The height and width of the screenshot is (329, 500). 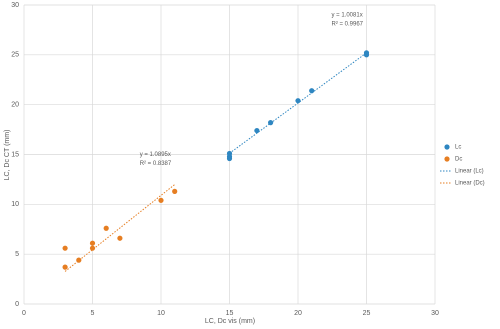 What do you see at coordinates (298, 313) in the screenshot?
I see `x-tick-label: 20` at bounding box center [298, 313].